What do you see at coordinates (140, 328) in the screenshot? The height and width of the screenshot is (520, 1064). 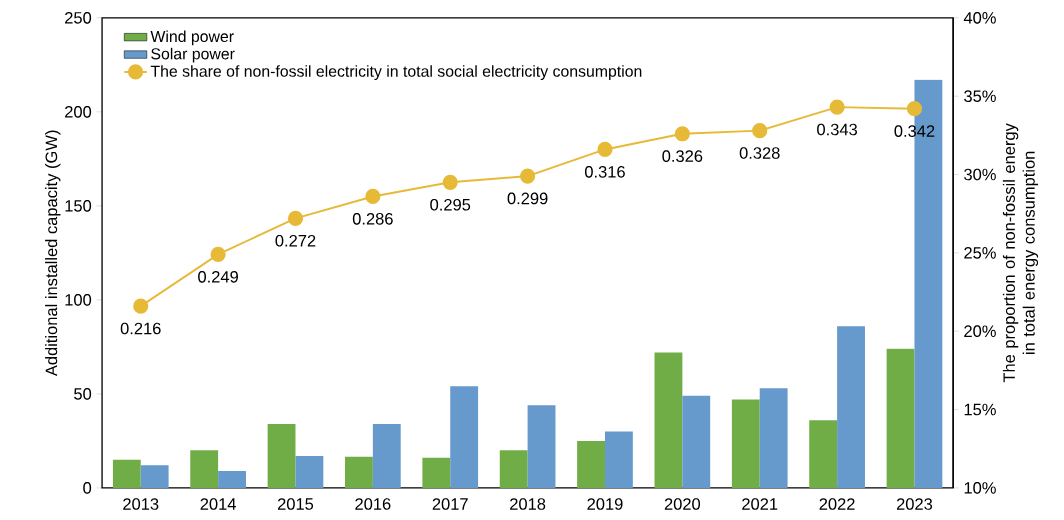 I see `data-label: 0.216` at bounding box center [140, 328].